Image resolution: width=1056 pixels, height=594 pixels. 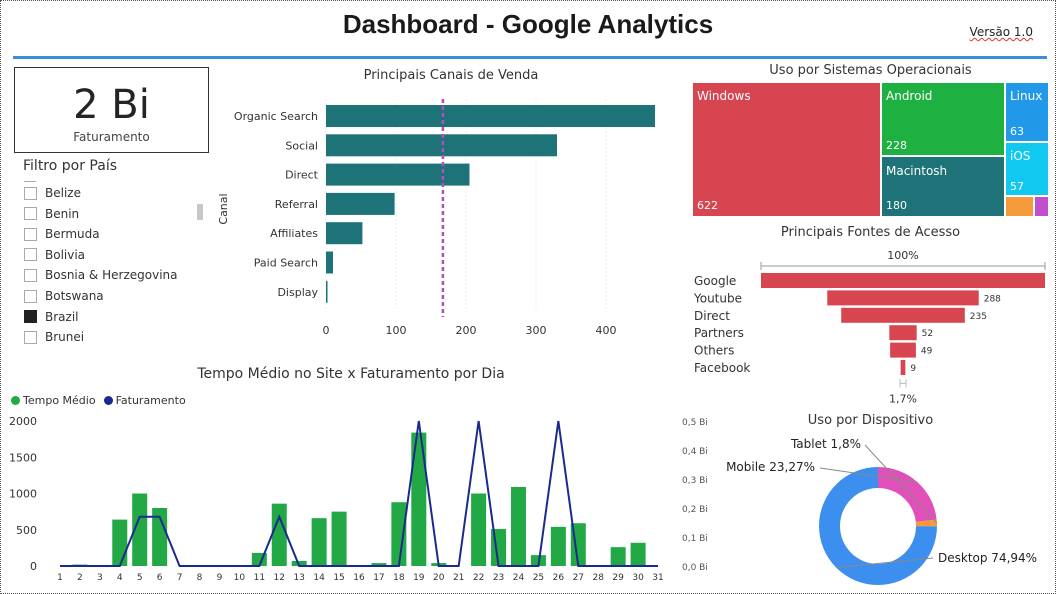 I want to click on os-tile-name: Linux, so click(x=1026, y=96).